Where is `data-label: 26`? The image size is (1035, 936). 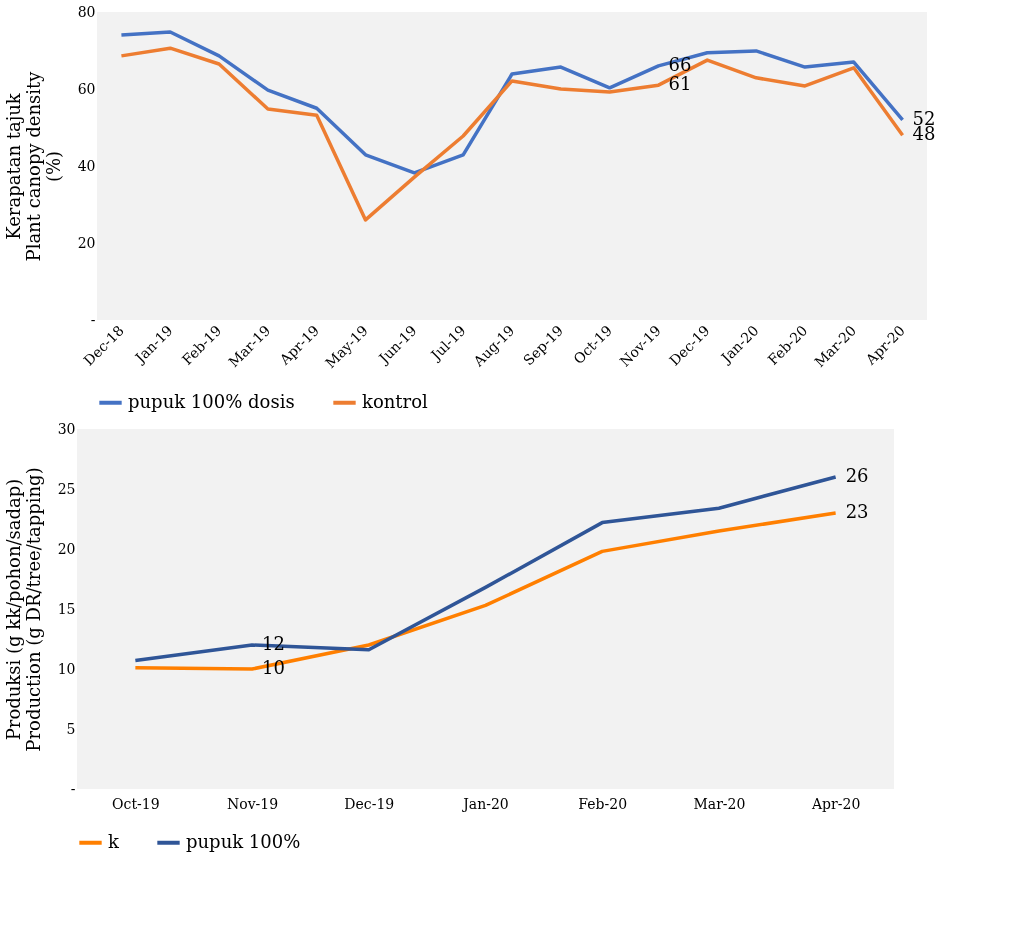
data-label: 26 is located at coordinates (857, 475).